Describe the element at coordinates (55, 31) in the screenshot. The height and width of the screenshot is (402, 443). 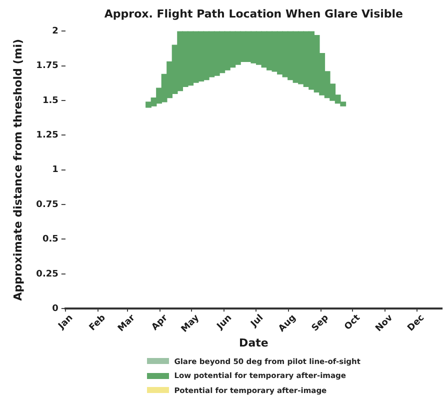
I see `y-tick-label: 2` at that location.